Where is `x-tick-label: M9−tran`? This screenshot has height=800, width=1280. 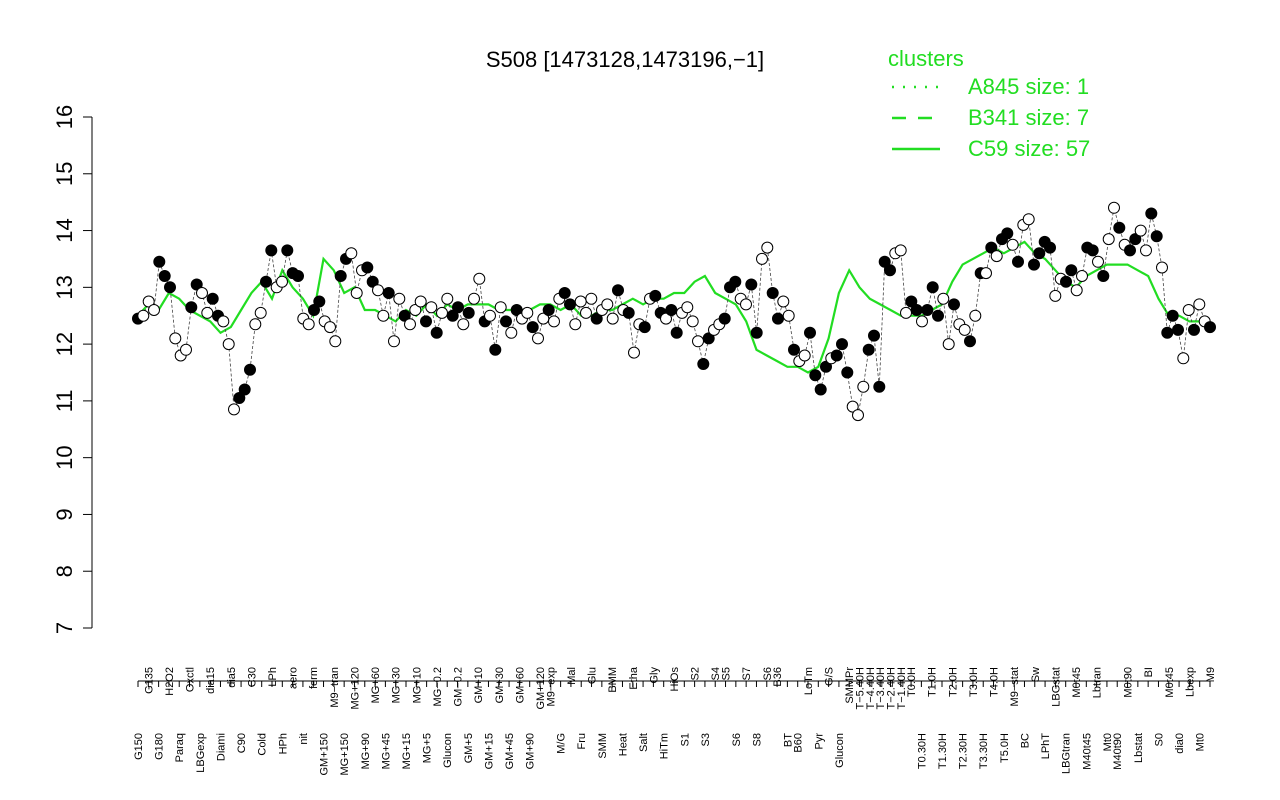 x-tick-label: M9−tran is located at coordinates (335, 687).